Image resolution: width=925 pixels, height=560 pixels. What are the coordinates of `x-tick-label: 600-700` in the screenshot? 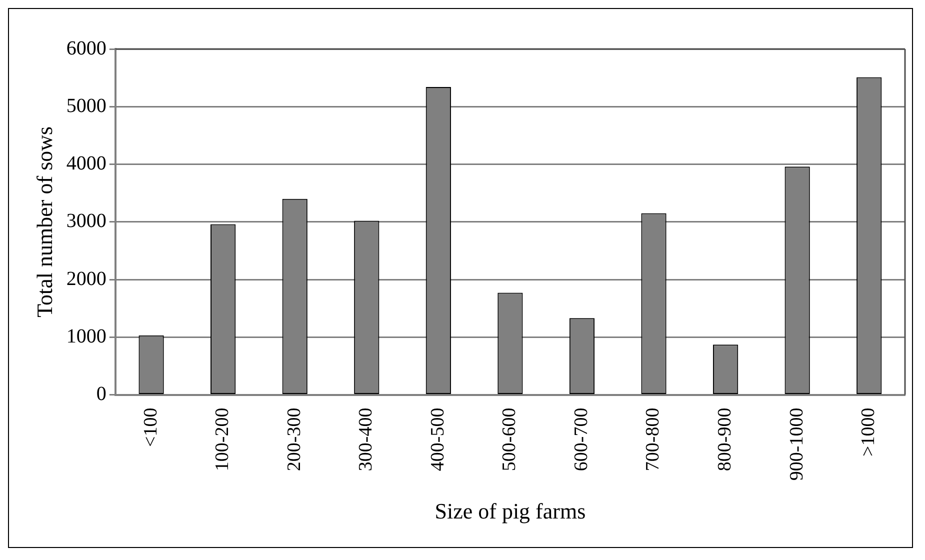 It's located at (581, 440).